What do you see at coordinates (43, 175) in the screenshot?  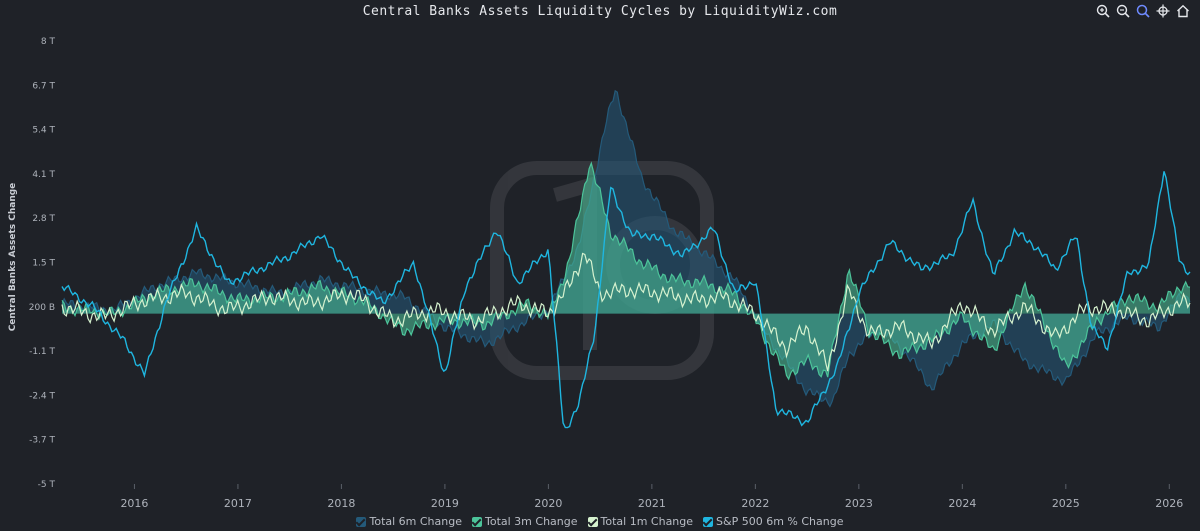 I see `y-tick-label: 4.1 T` at bounding box center [43, 175].